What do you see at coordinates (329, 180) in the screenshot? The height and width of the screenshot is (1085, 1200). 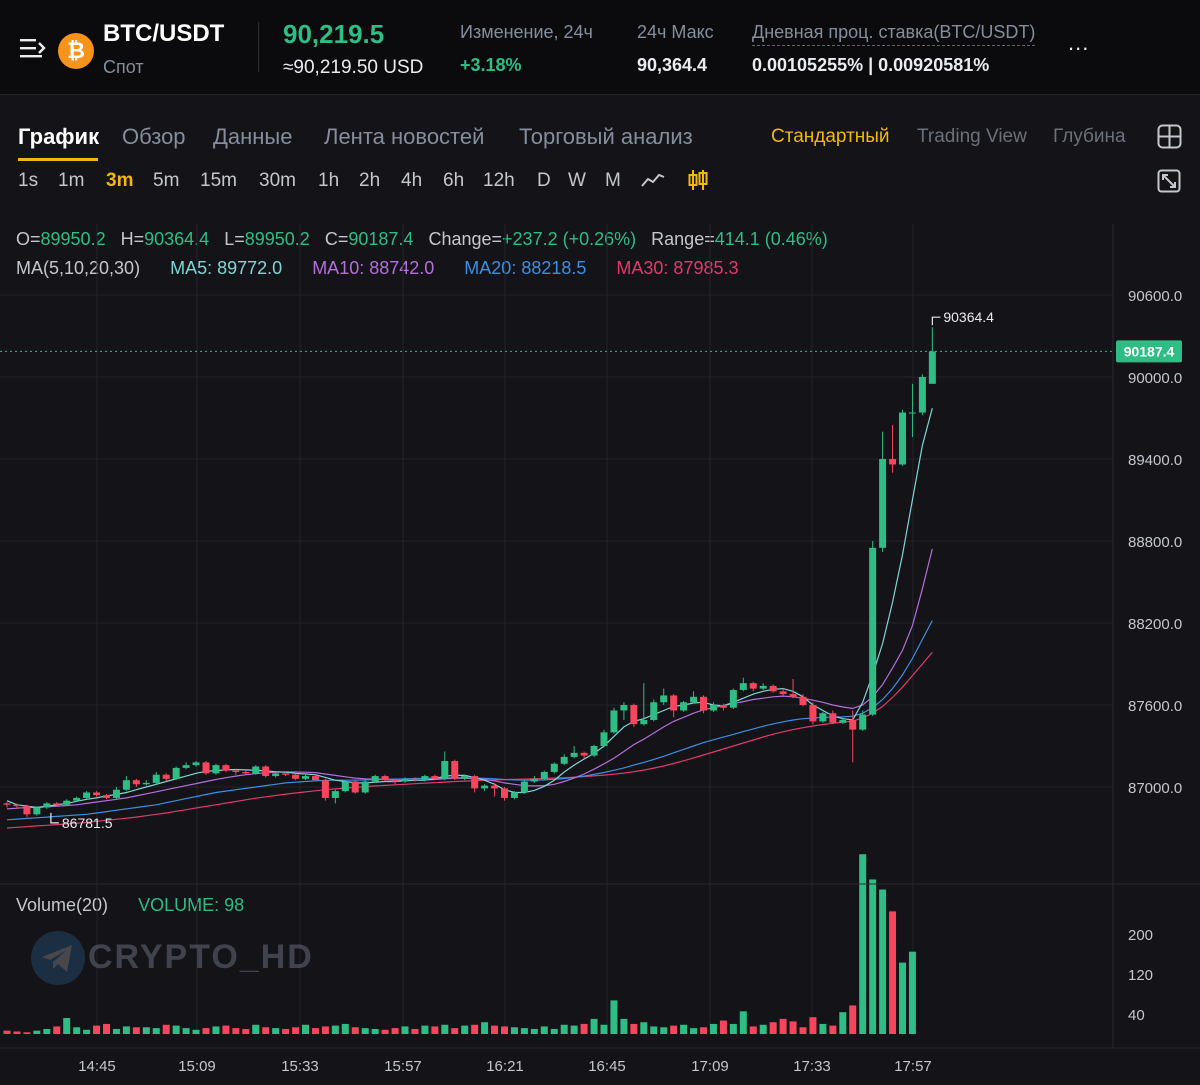 I see `timeframe-1h: 1h` at bounding box center [329, 180].